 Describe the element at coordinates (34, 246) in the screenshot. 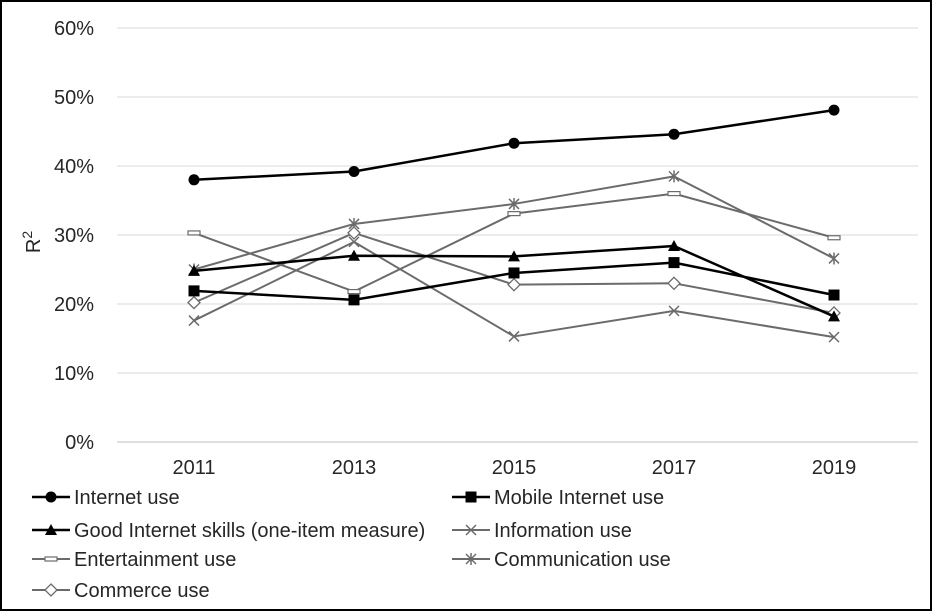

I see `y-axis-title-text: R` at that location.